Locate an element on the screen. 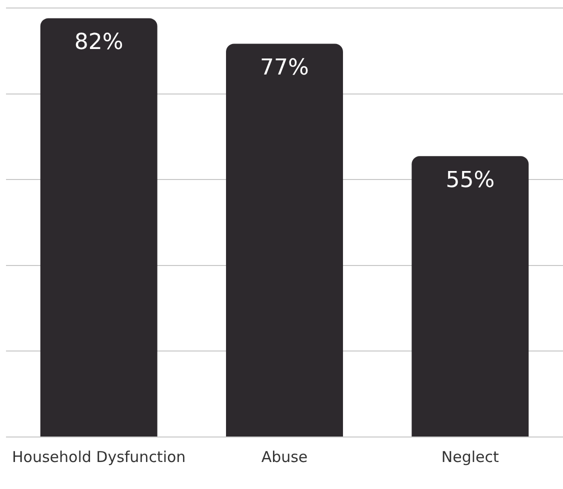 This screenshot has width=563, height=489. x-tick-label: Neglect is located at coordinates (470, 457).